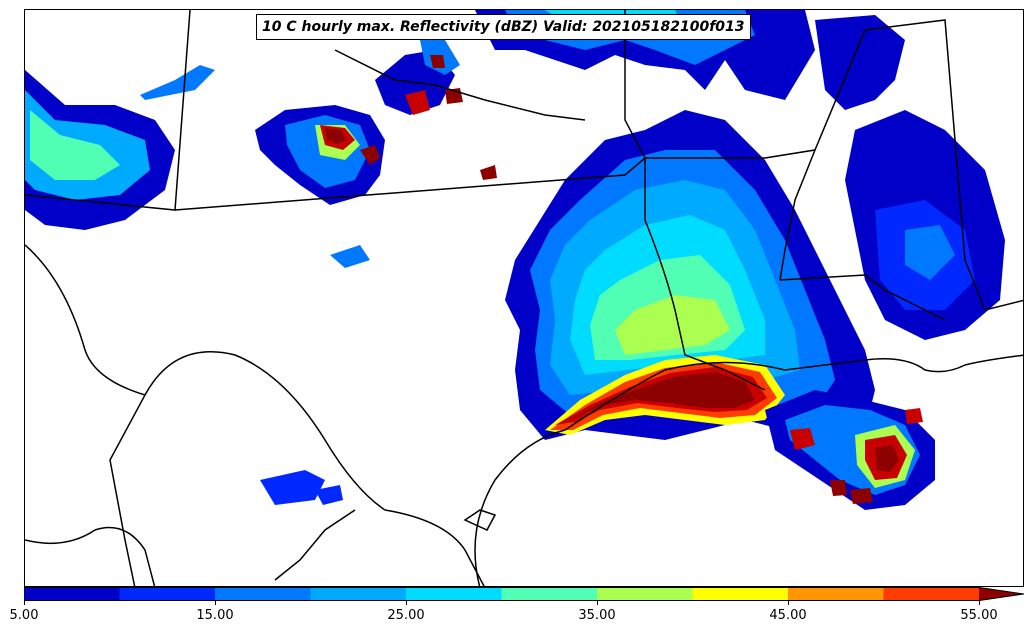  I want to click on colorbar-tick-label: 35.00, so click(597, 615).